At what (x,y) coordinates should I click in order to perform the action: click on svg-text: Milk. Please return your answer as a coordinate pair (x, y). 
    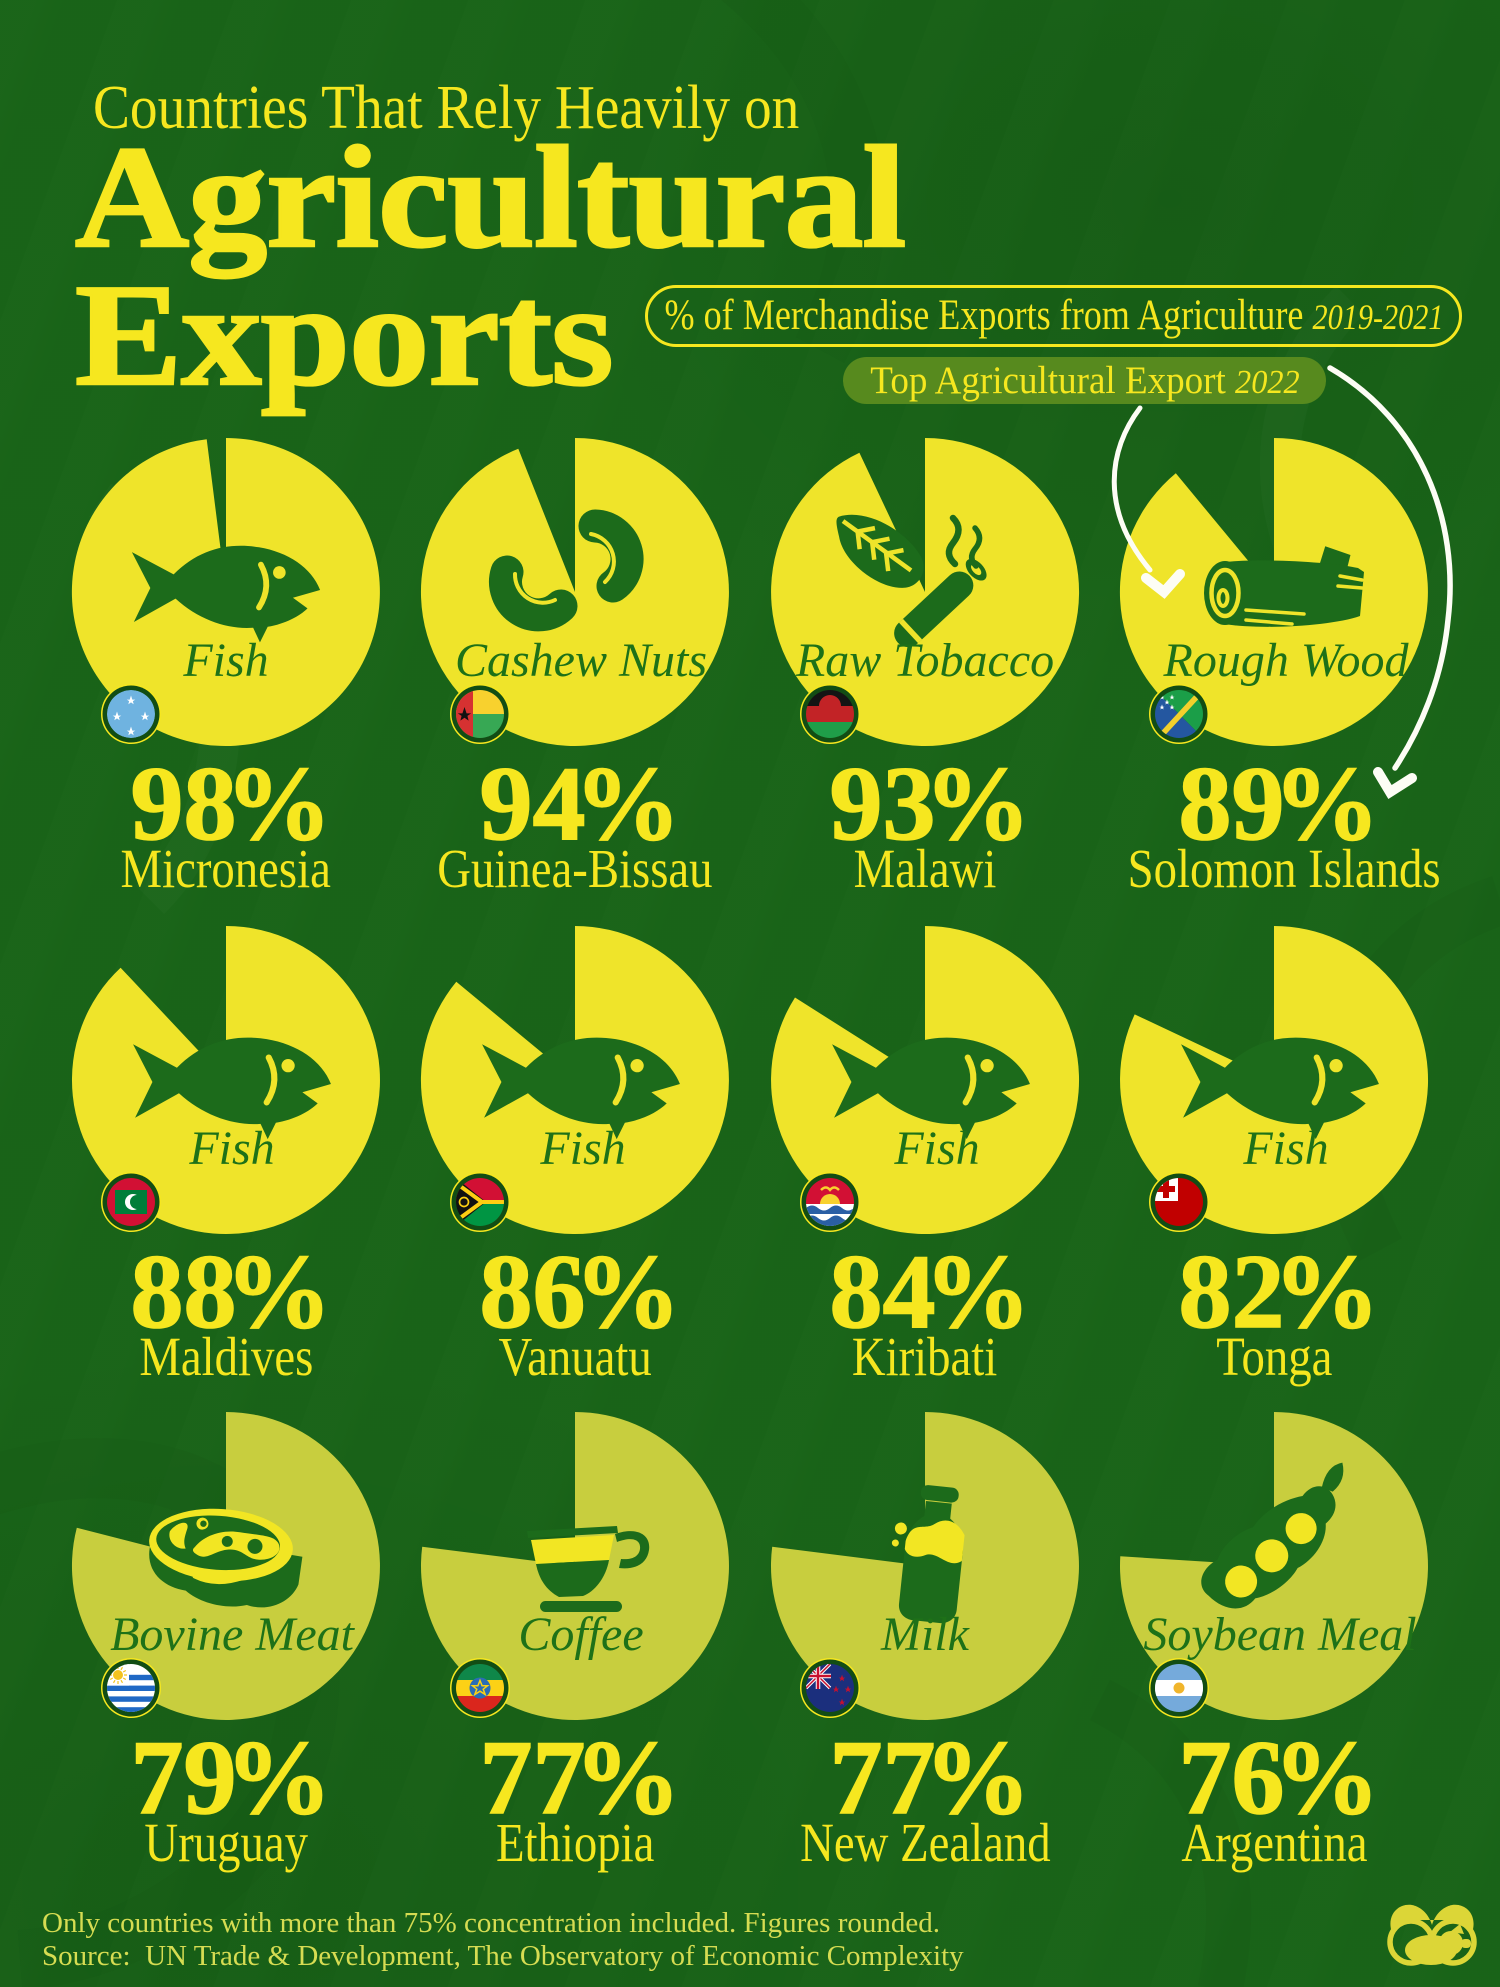
    Looking at the image, I should click on (925, 1634).